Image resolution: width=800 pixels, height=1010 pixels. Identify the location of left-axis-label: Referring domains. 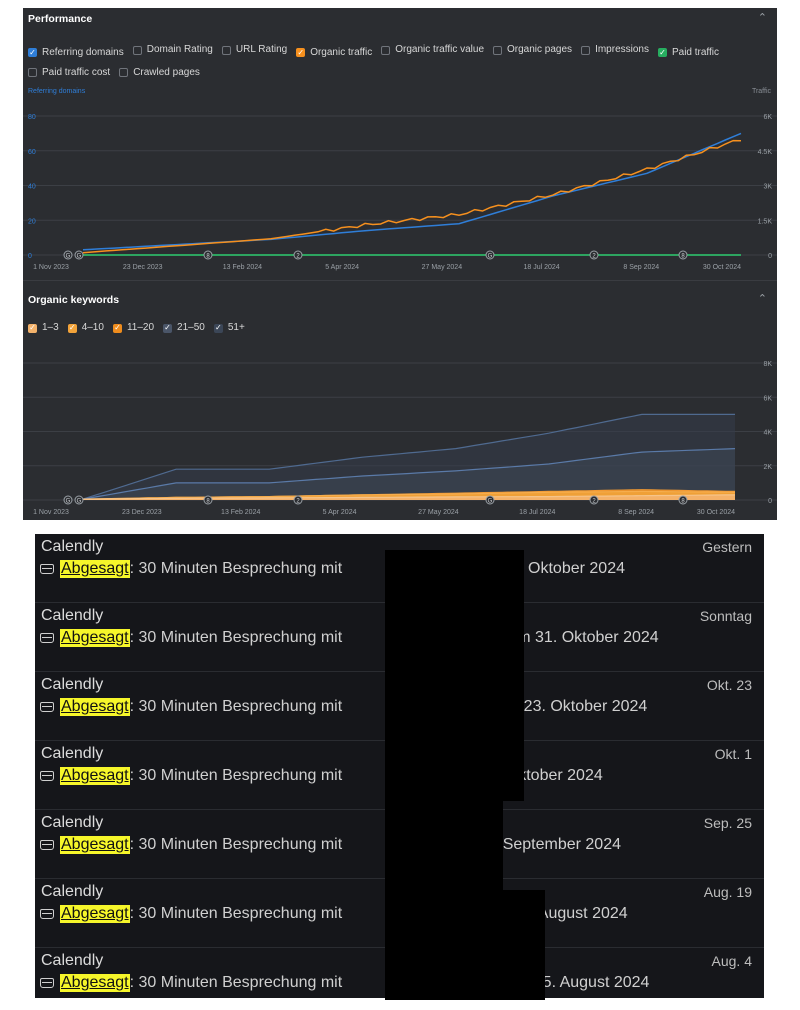
(57, 91).